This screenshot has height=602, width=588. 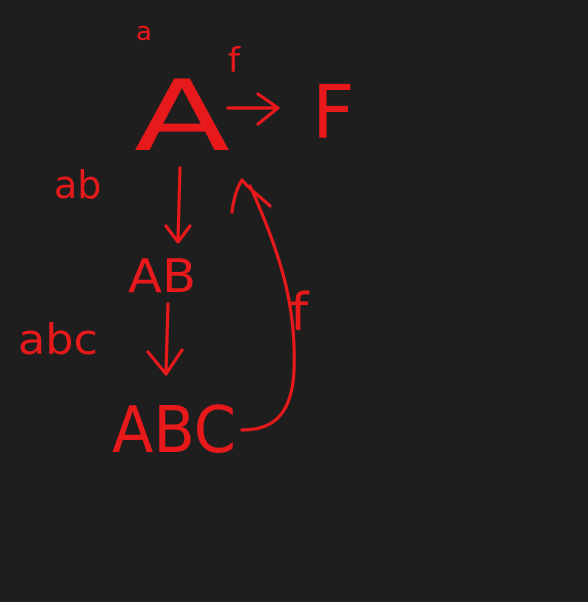 What do you see at coordinates (234, 61) in the screenshot?
I see `edge-a-to-f-label: f` at bounding box center [234, 61].